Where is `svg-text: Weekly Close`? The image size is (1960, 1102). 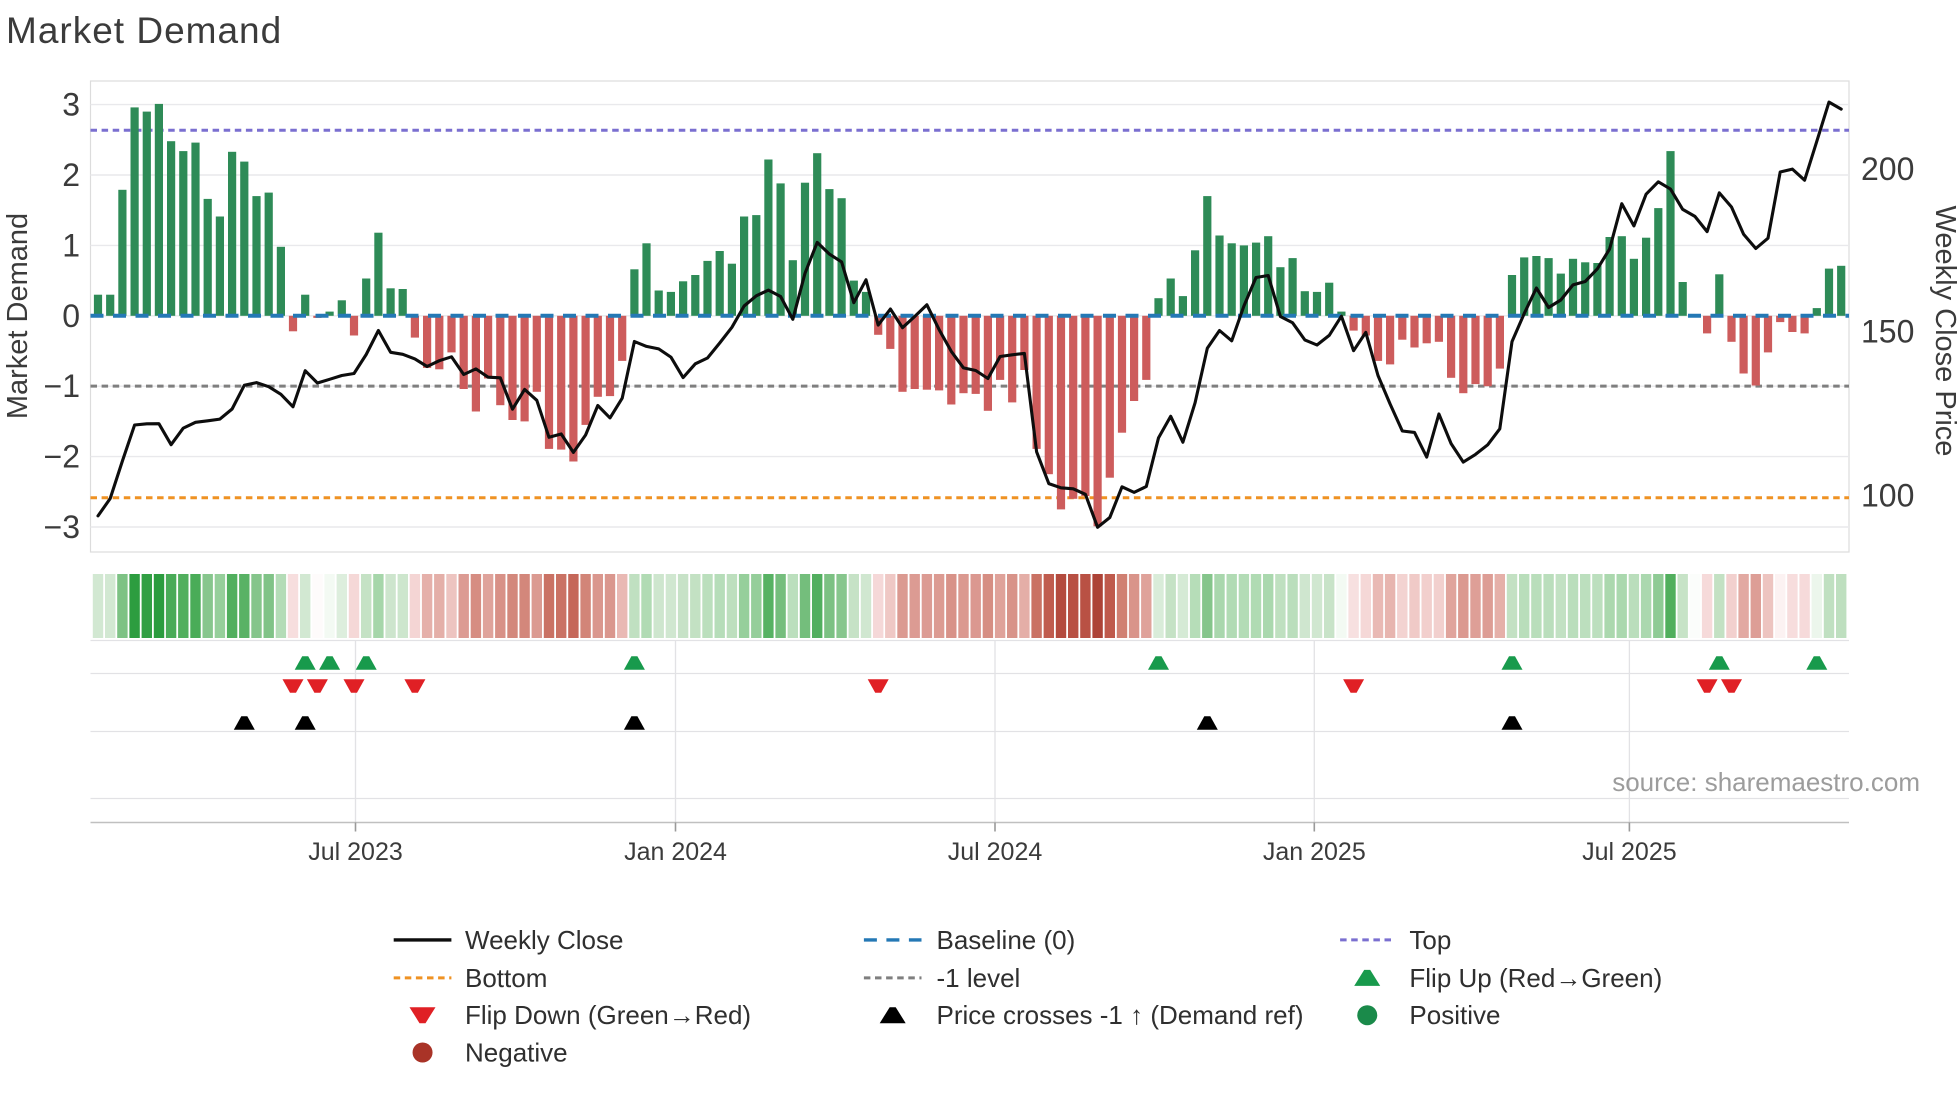 svg-text: Weekly Close is located at coordinates (544, 940).